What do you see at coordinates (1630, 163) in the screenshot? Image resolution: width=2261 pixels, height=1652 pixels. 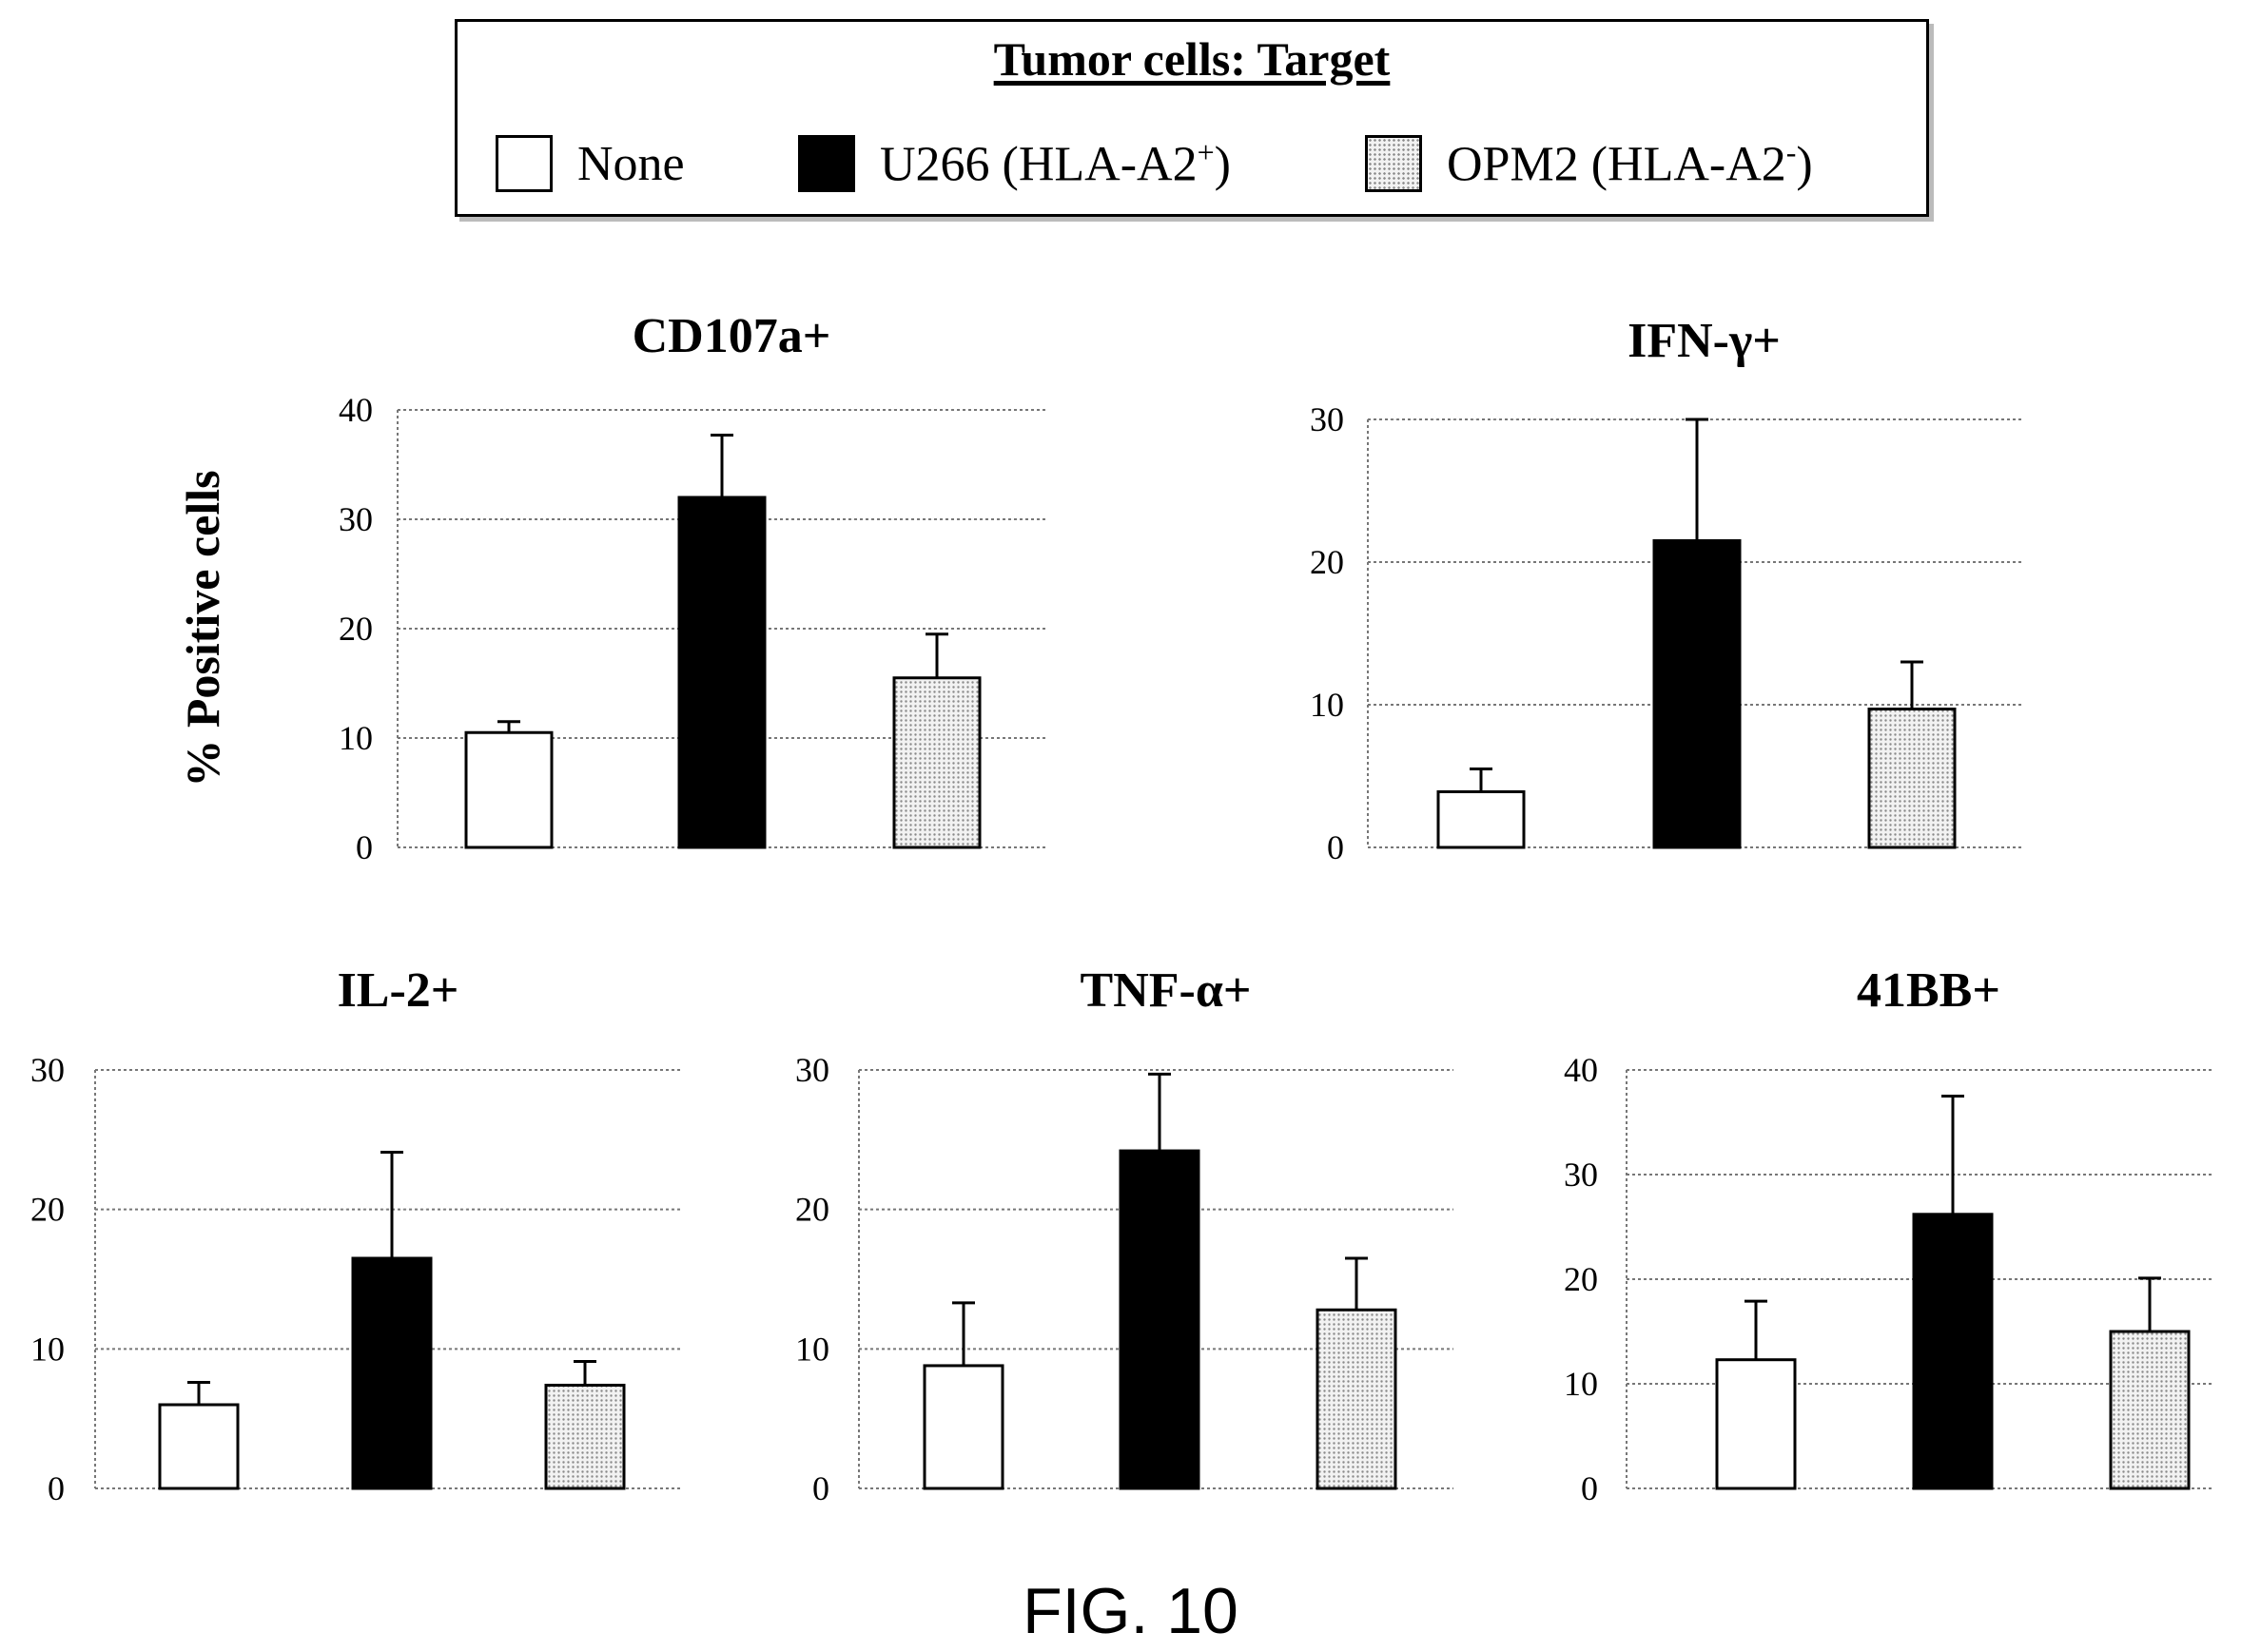 I see `legend-label-opm2: OPM2 (HLA-A2-)` at bounding box center [1630, 163].